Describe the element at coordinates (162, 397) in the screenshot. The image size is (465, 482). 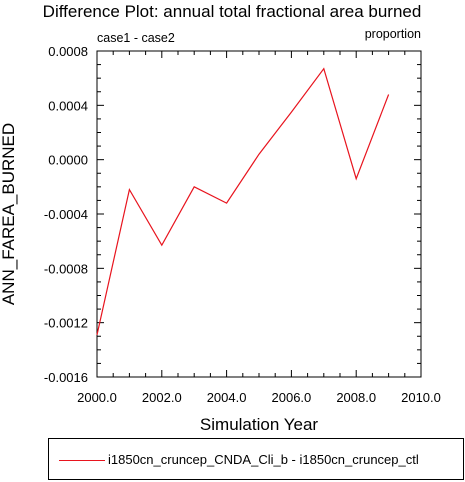
I see `x-tick-label: 2002.0` at that location.